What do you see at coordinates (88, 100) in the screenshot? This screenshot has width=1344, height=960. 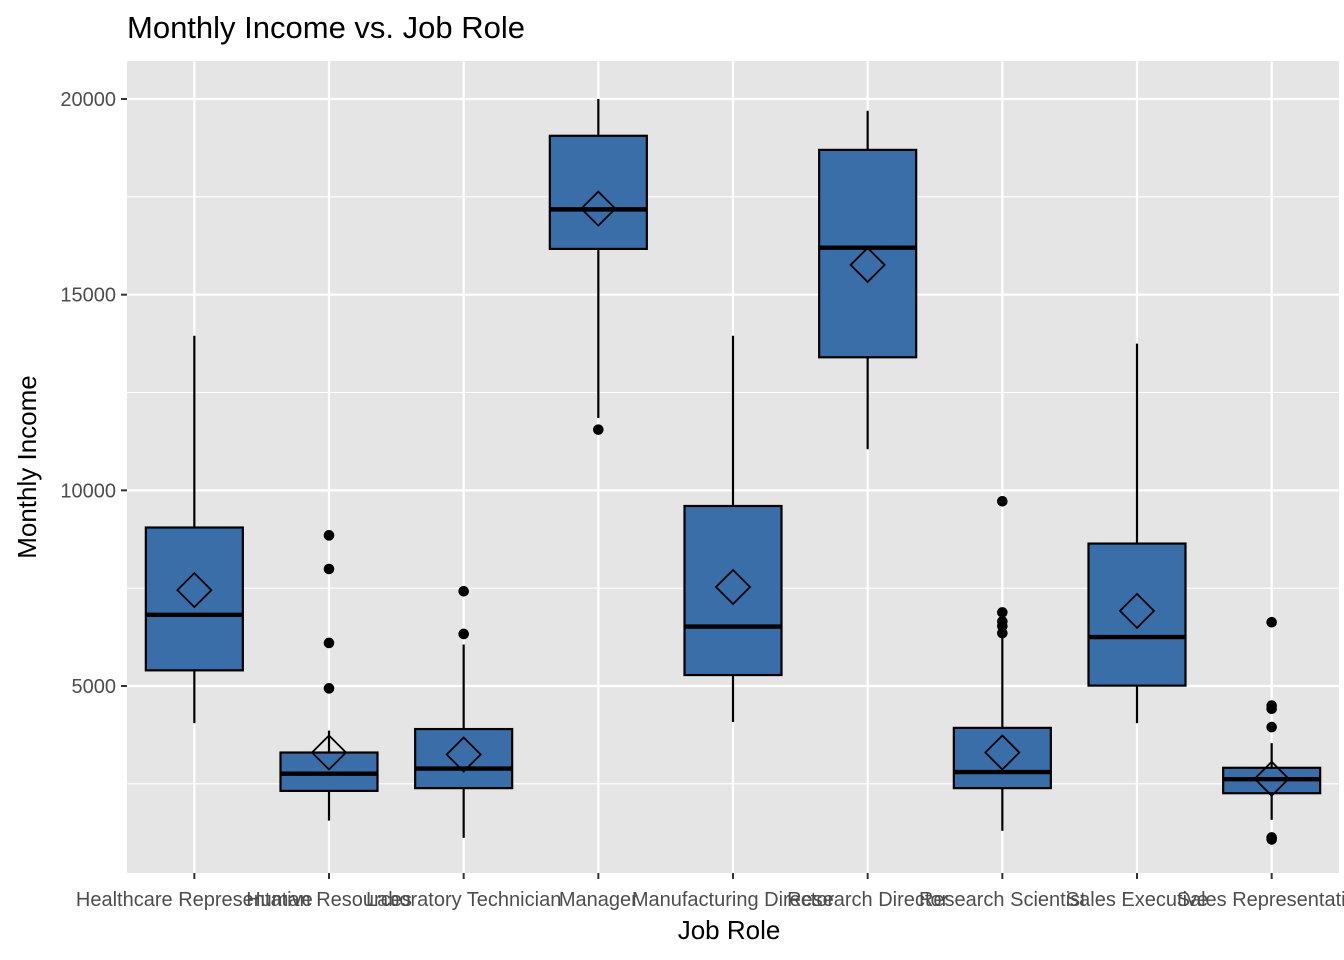 I see `y-tick-label: 20000` at bounding box center [88, 100].